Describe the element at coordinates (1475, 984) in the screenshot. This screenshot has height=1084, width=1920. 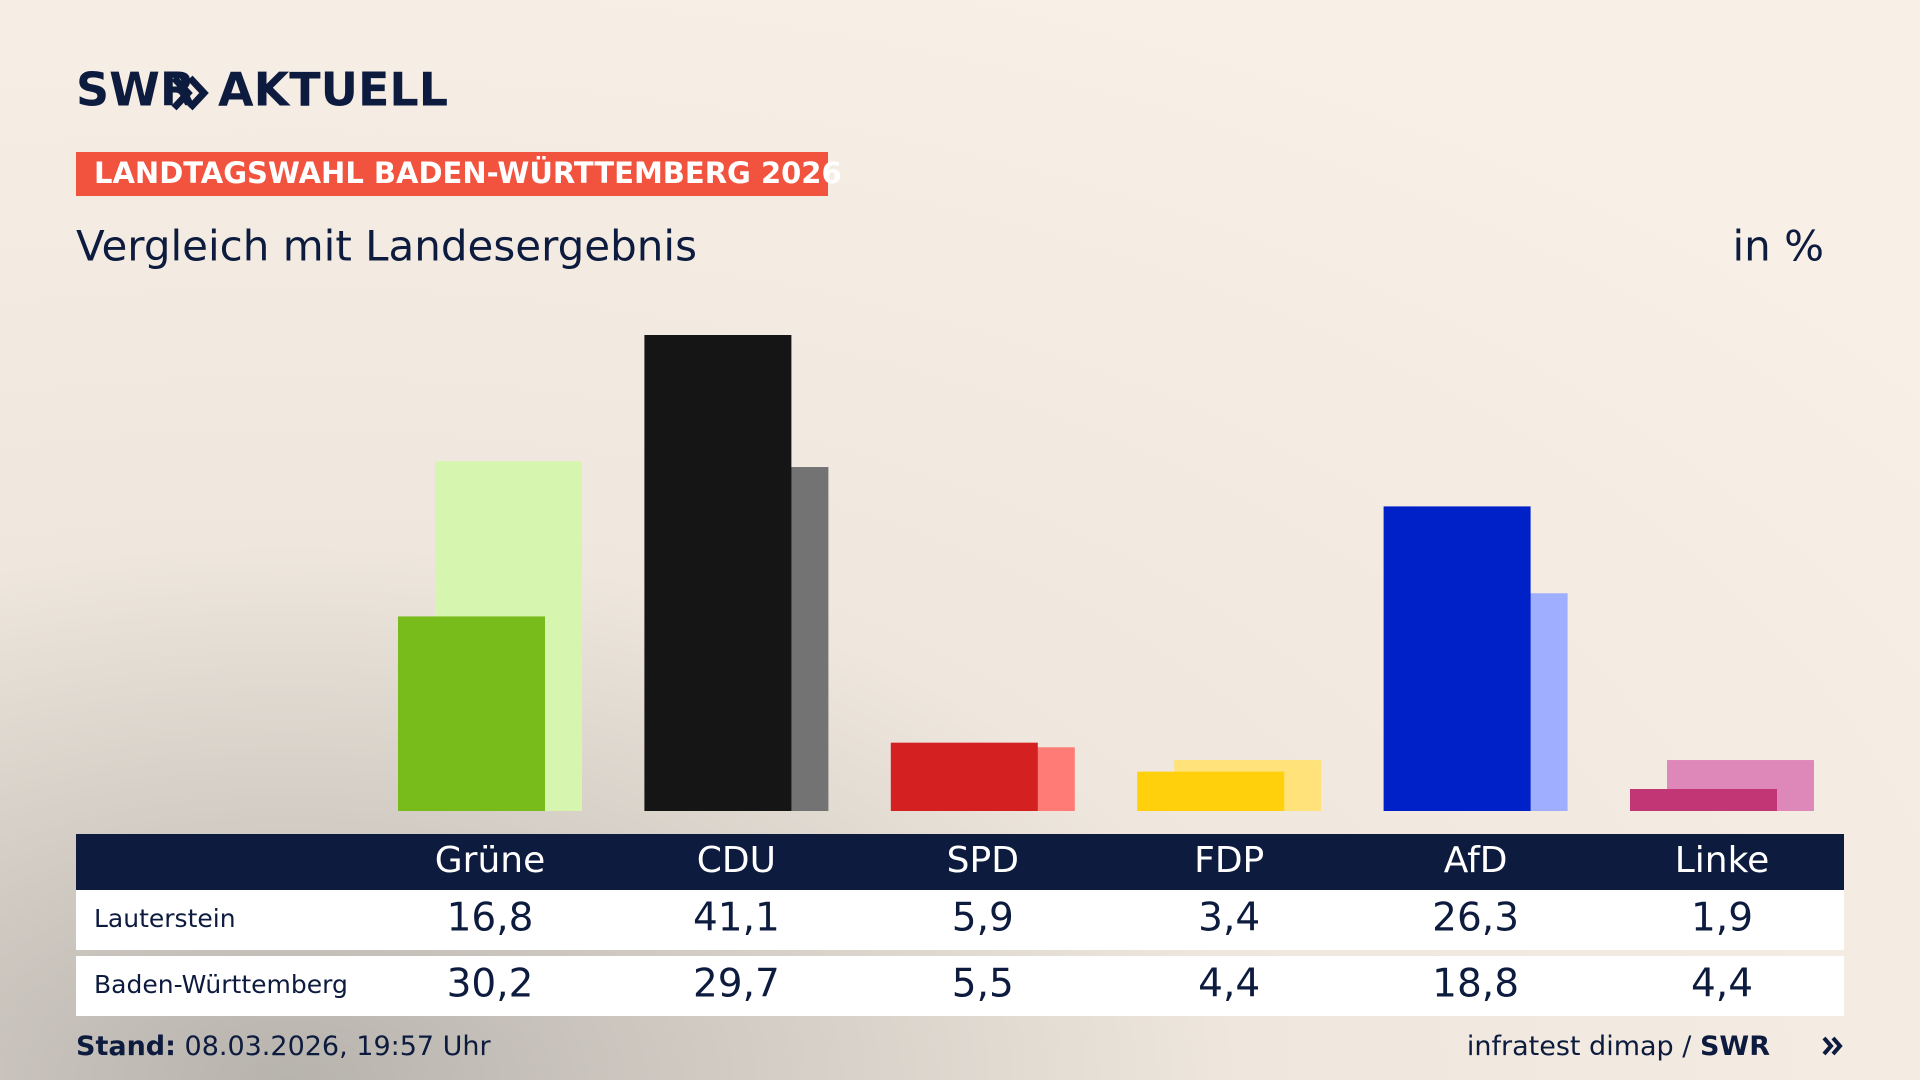
I see `value-label: 18,8` at that location.